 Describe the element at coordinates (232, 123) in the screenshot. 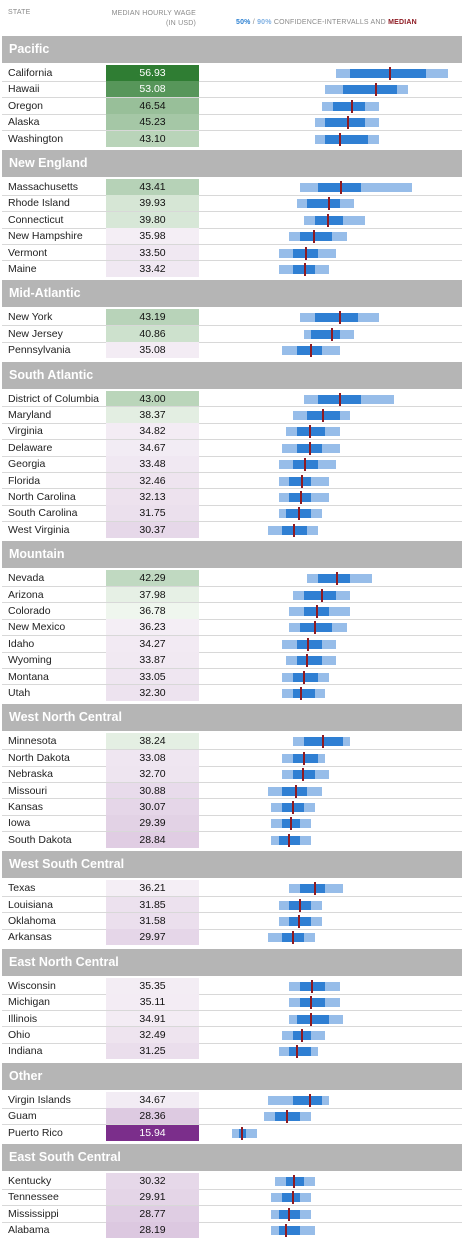

I see `table-row: Alaska 45.23` at that location.